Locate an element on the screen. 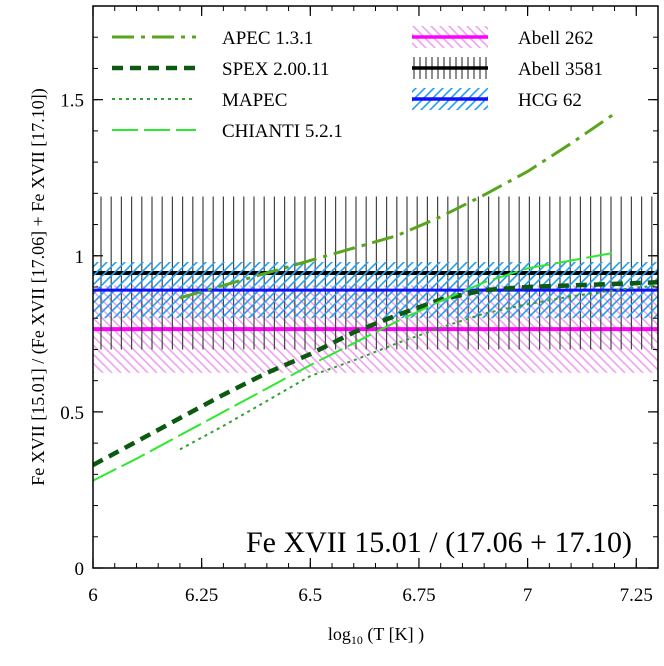  x-tick-label: 6.5 is located at coordinates (310, 595).